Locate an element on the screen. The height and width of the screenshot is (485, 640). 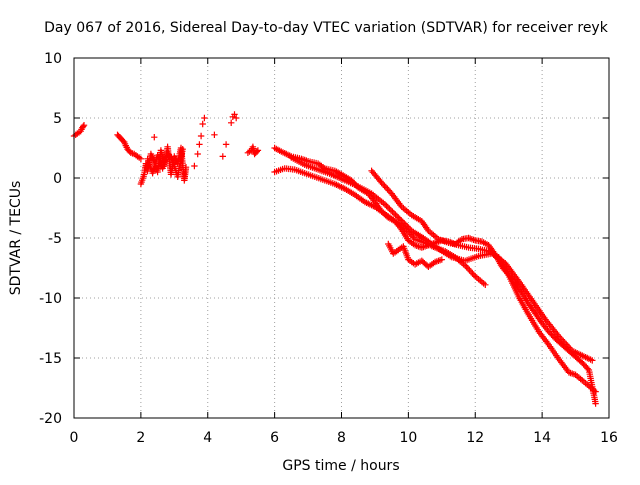
x-axis-label: GPS time / hours is located at coordinates (340, 466).